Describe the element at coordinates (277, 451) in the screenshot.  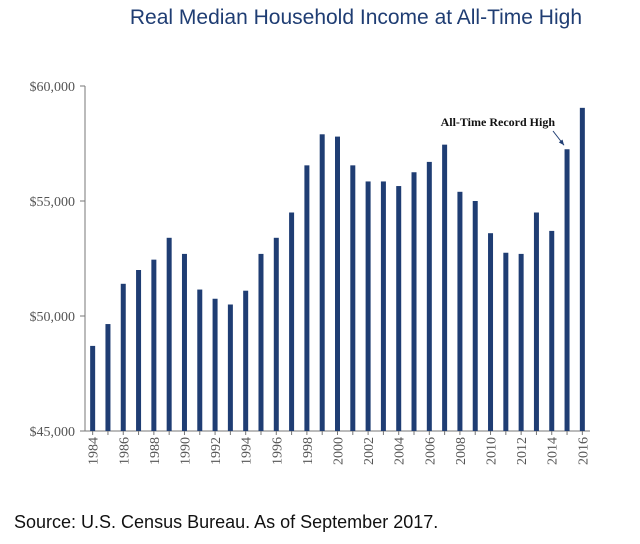
I see `x-tick-label: 1996` at that location.